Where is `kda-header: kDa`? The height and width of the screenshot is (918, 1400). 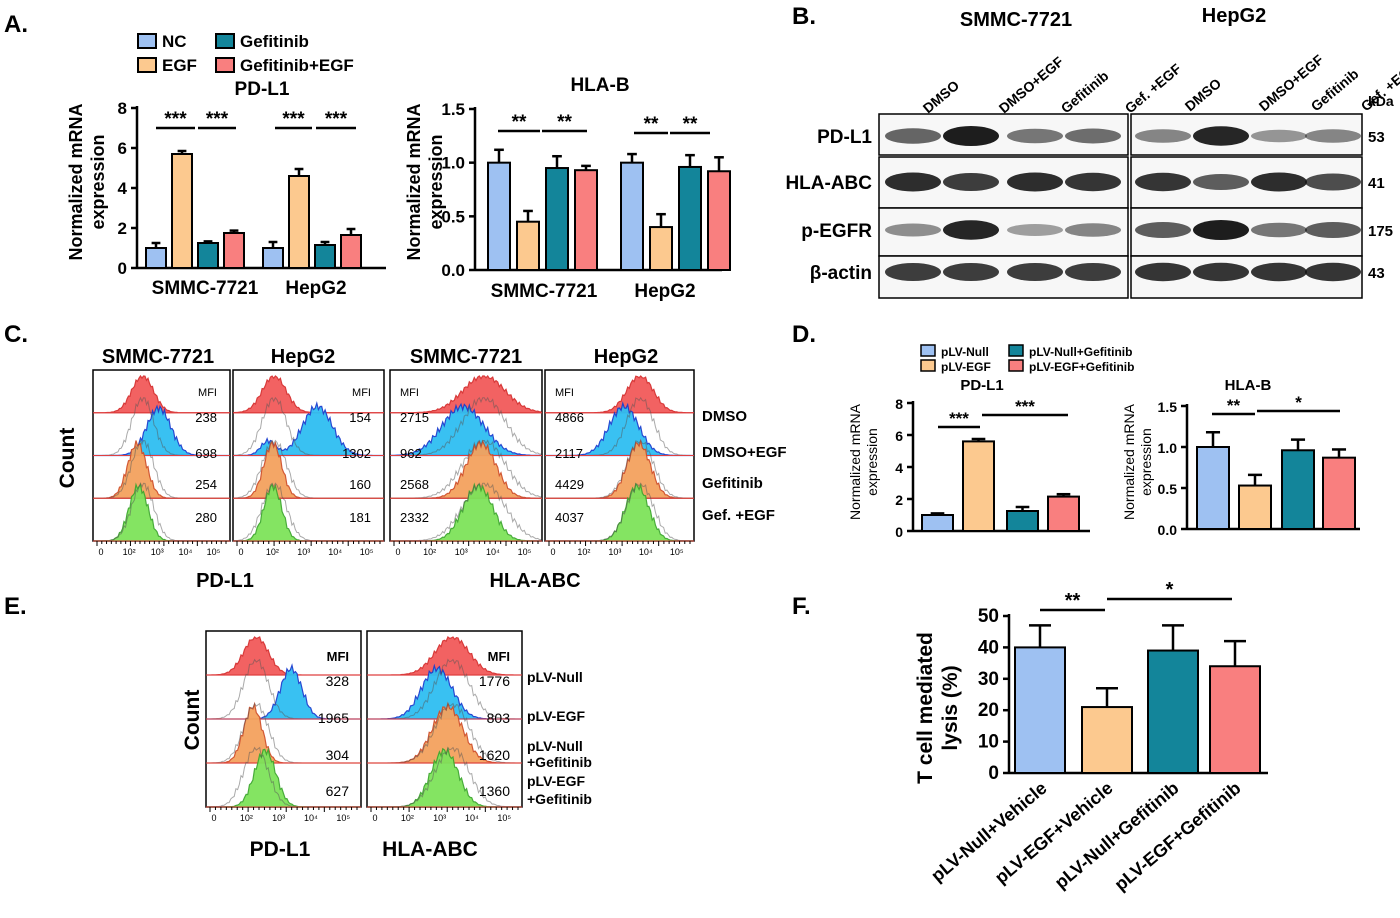
kda-header: kDa is located at coordinates (1381, 101).